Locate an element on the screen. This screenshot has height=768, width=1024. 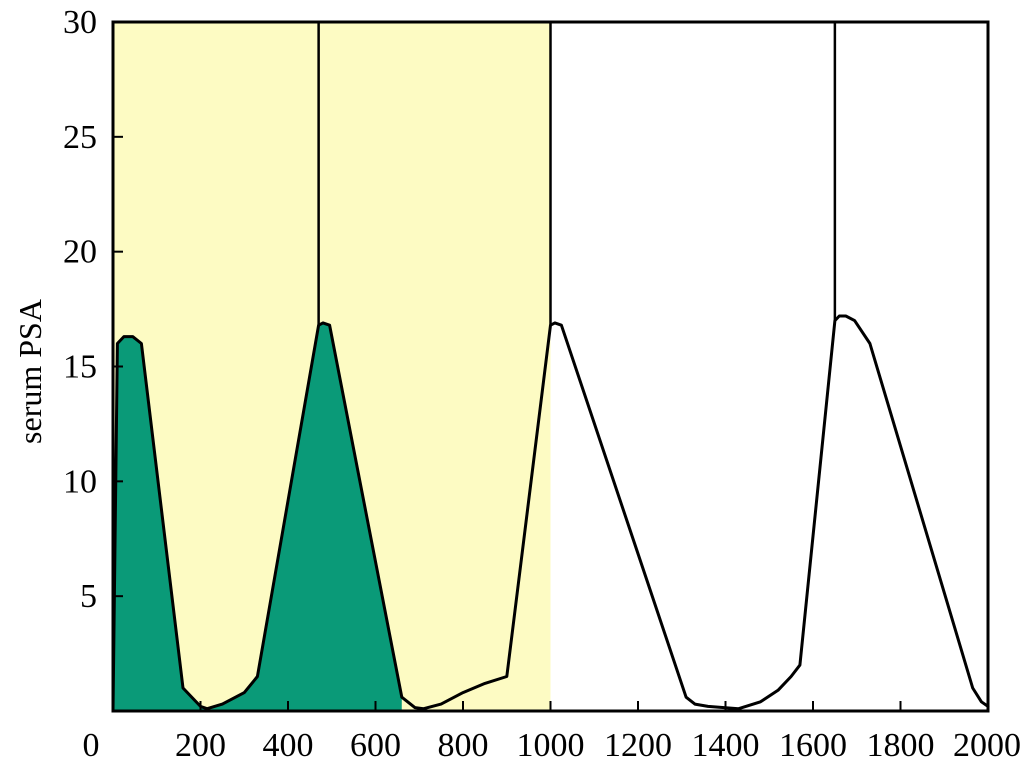
x-tick-label: 800 is located at coordinates (463, 745).